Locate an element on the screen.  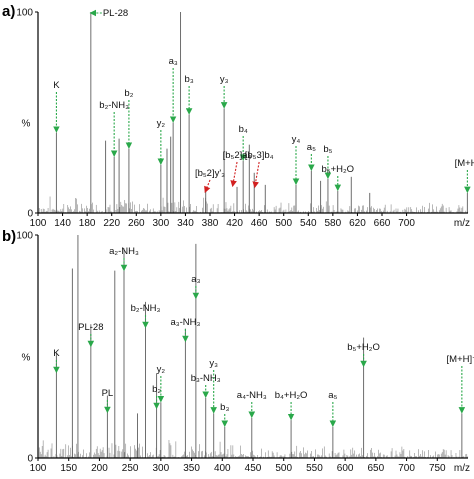
x-tick-label: 450 is located at coordinates (253, 468).